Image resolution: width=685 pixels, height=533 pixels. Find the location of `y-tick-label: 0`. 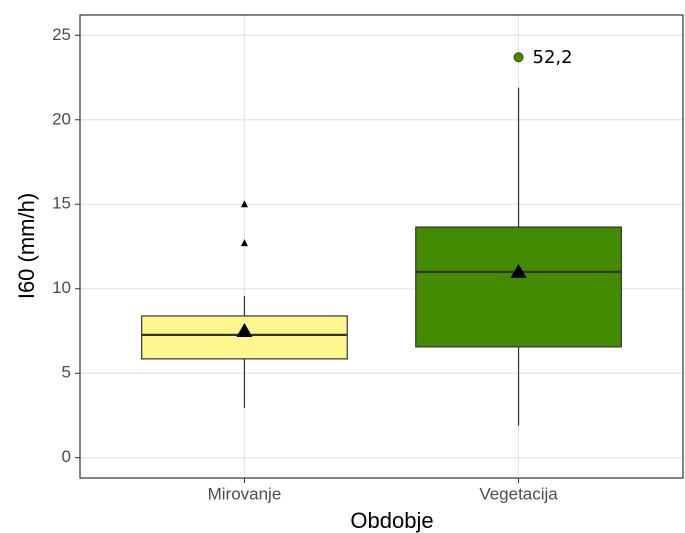

y-tick-label: 0 is located at coordinates (66, 456).